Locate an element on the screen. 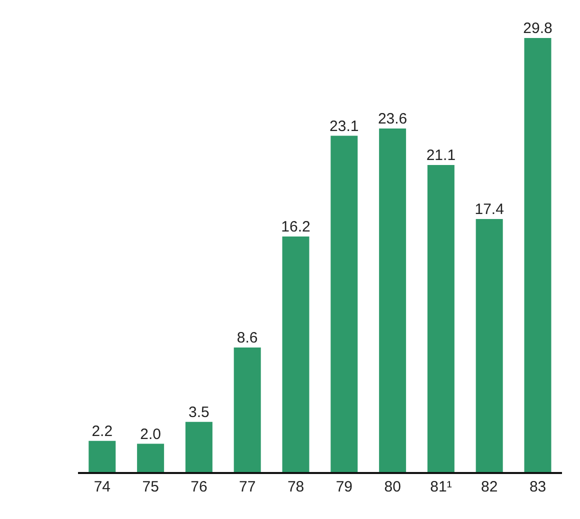  x-tick-label: 82 is located at coordinates (489, 487).